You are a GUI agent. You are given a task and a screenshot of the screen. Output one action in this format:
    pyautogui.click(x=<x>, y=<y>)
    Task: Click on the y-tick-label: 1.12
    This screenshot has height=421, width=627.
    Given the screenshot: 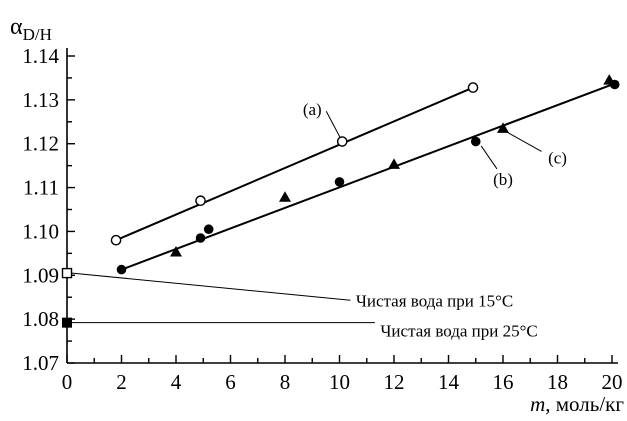 What is the action you would take?
    pyautogui.click(x=40, y=144)
    